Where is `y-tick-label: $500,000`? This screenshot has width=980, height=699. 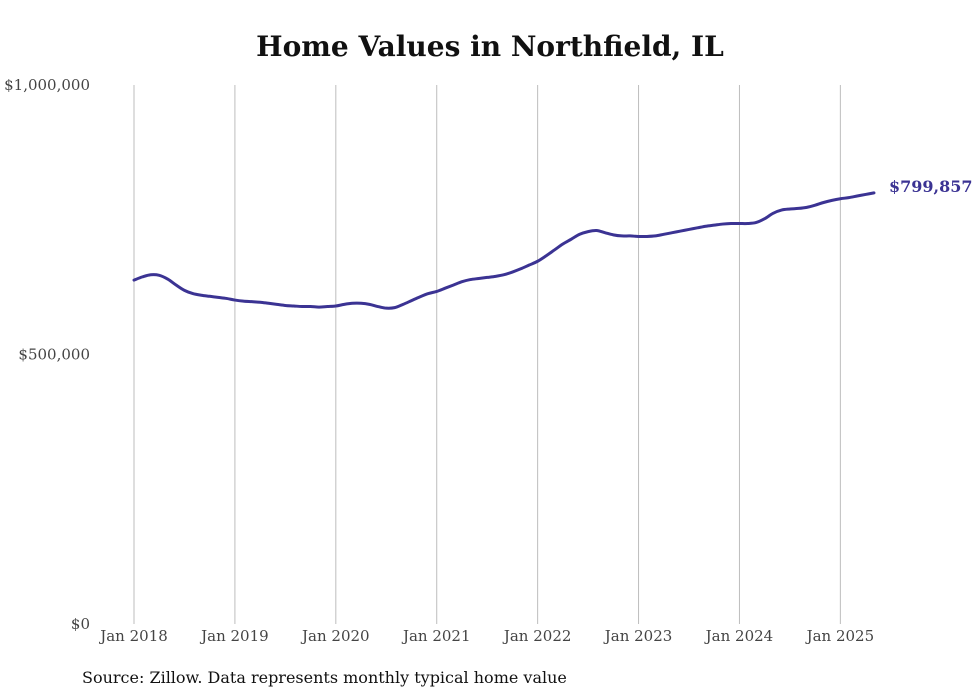 y-tick-label: $500,000 is located at coordinates (54, 355).